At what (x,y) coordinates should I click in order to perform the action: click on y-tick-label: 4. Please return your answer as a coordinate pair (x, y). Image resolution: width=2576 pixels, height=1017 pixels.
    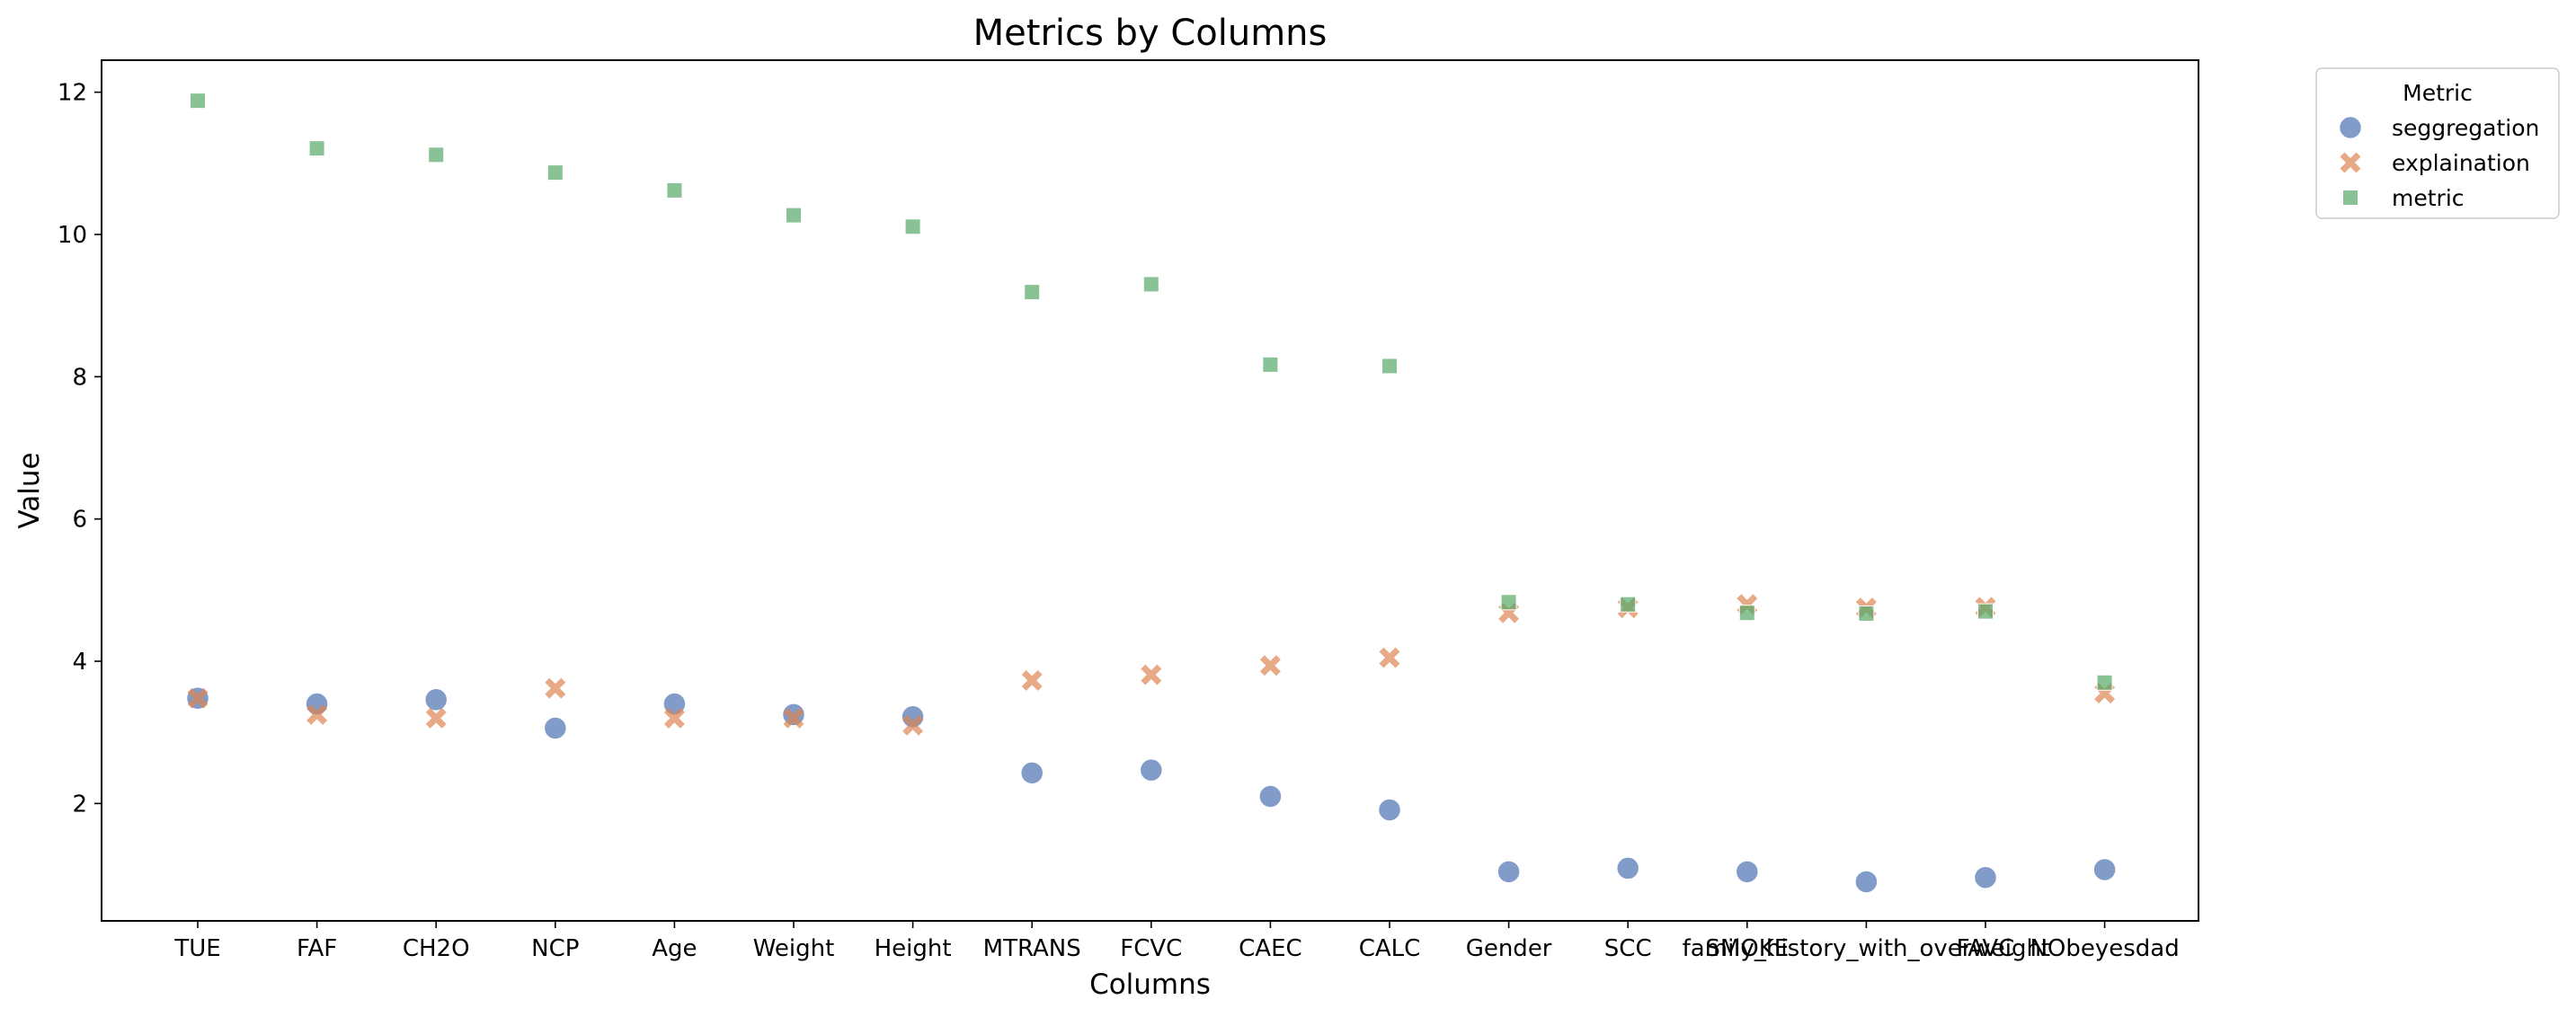
    Looking at the image, I should click on (79, 662).